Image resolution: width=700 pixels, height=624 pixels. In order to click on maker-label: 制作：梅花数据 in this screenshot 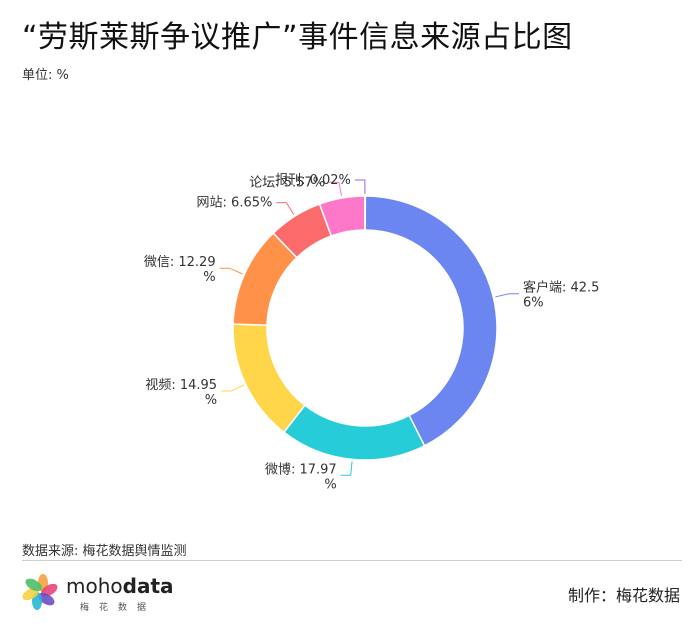, I will do `click(623, 595)`.